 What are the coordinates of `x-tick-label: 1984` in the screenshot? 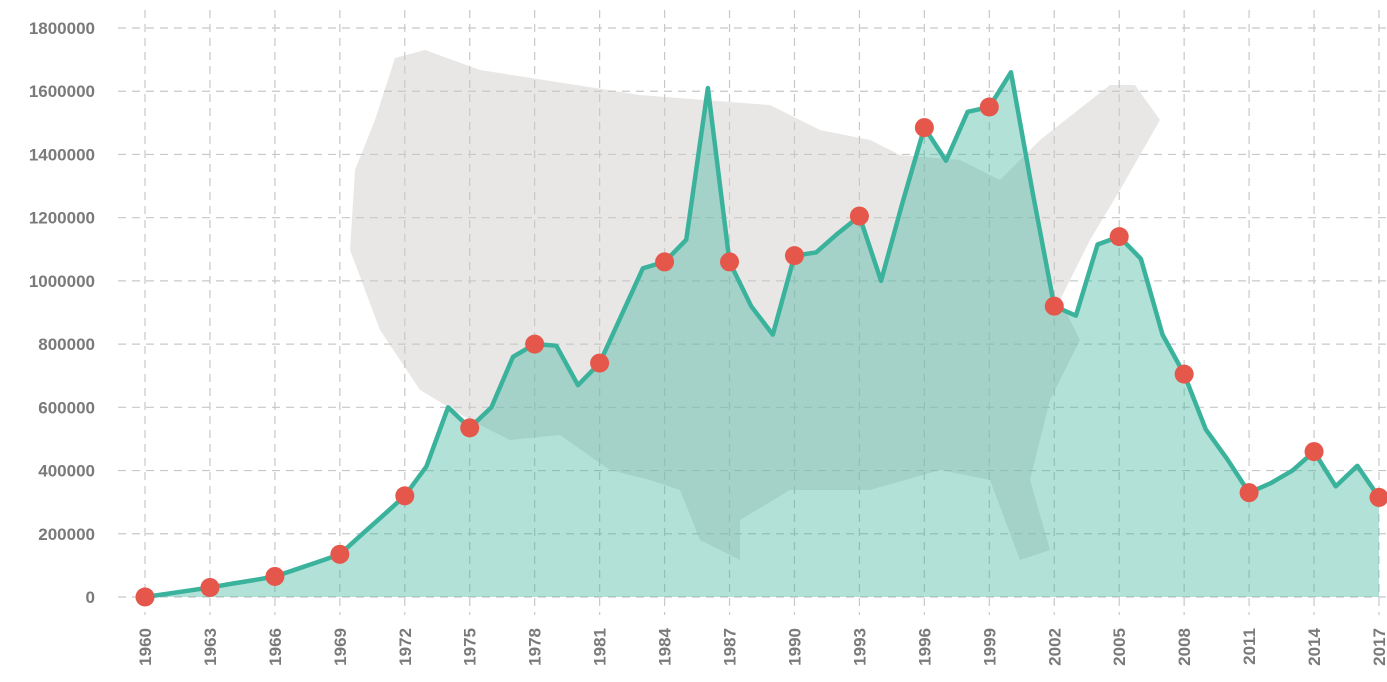 It's located at (665, 646).